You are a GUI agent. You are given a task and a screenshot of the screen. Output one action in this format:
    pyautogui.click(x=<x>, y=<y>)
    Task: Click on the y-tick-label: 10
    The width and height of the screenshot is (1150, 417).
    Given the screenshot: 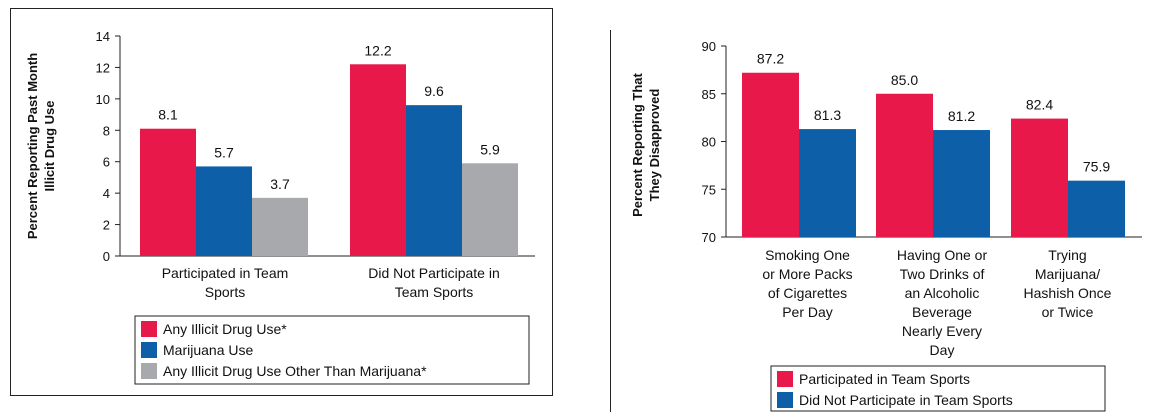 What is the action you would take?
    pyautogui.click(x=103, y=99)
    